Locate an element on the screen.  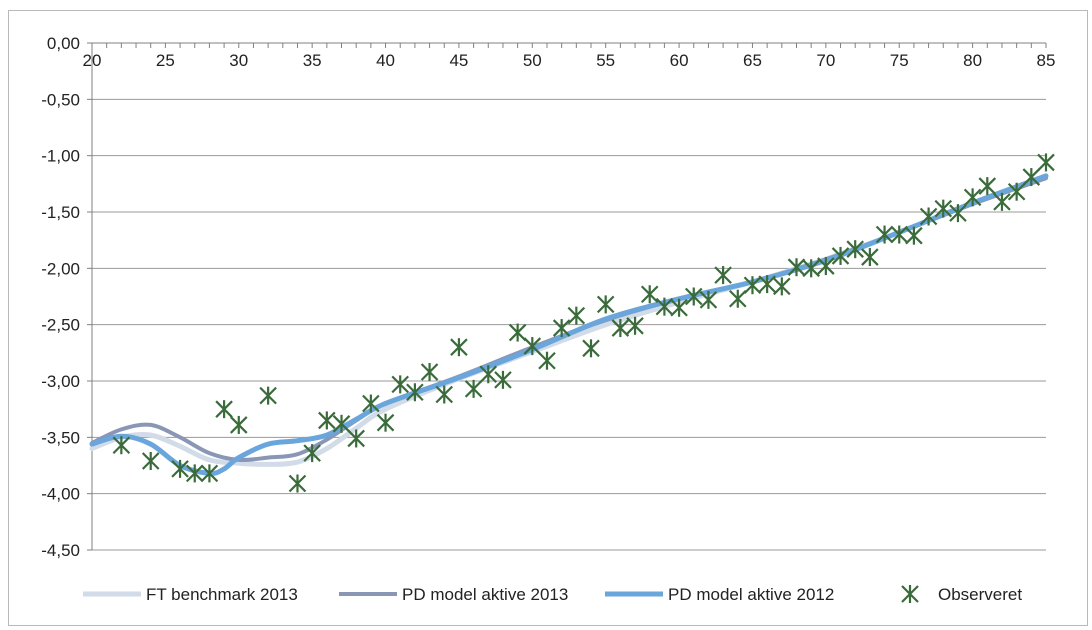
legend-entry: PD model aktive 2012 is located at coordinates (719, 594).